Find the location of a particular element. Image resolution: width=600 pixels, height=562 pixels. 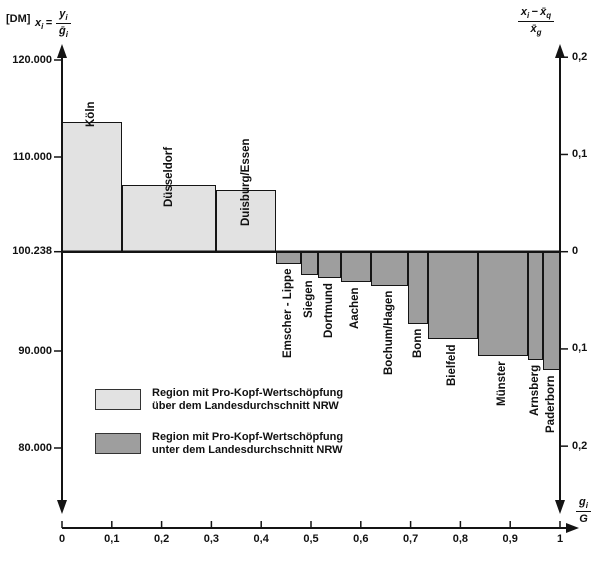

right-axis-formula: xi − x̄q x̄g is located at coordinates (536, 21).